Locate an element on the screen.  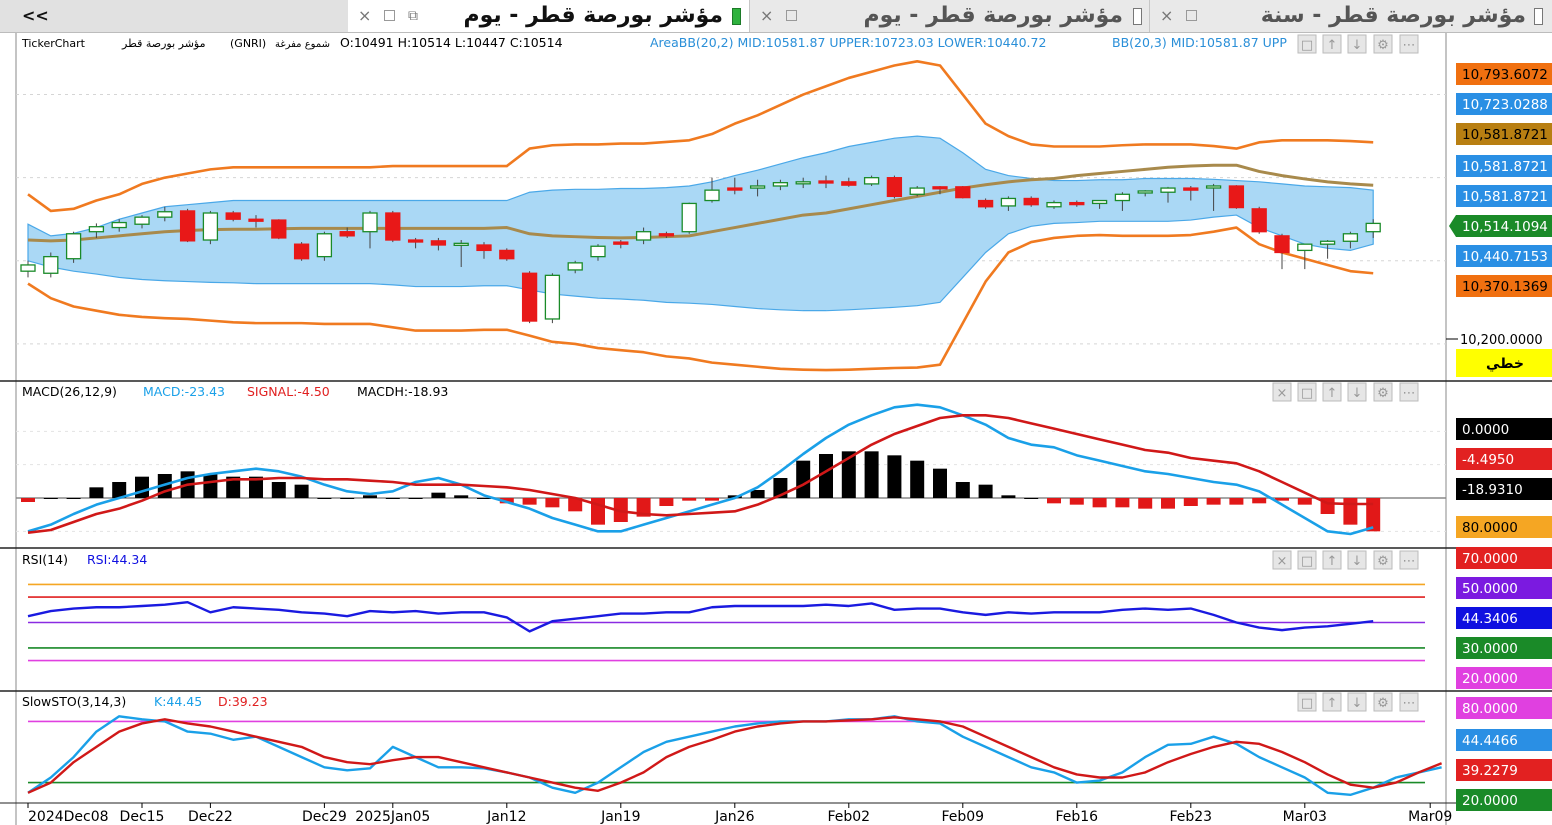
price-panel-control: ↑ is located at coordinates (1332, 44).